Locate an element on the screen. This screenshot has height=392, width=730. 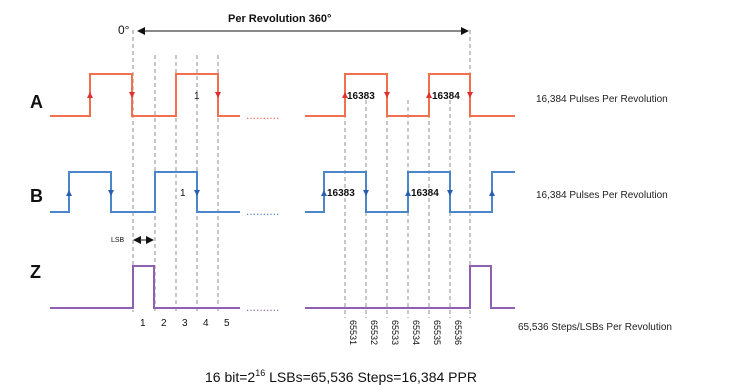
step-1: 1 is located at coordinates (143, 323).